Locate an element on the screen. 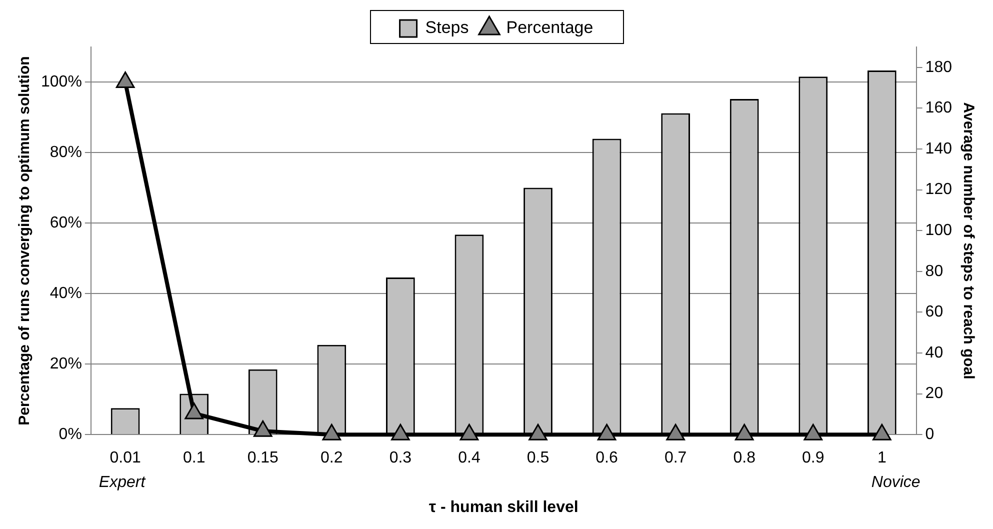  y2-tick-label: 140 is located at coordinates (938, 149).